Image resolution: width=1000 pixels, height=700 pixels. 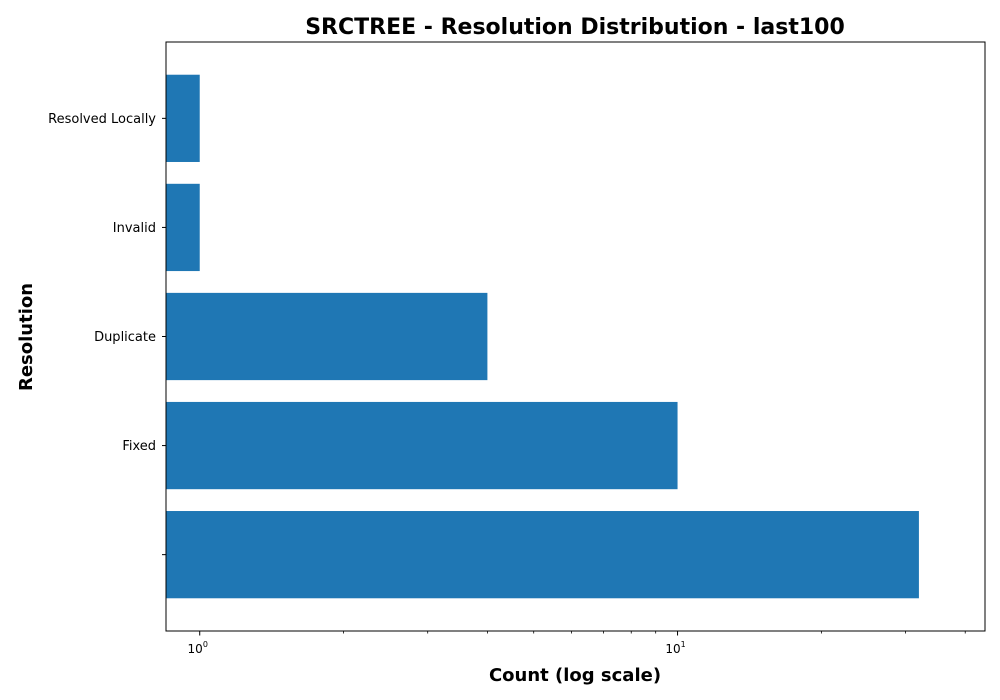 I want to click on bar-duplicate, so click(x=327, y=336).